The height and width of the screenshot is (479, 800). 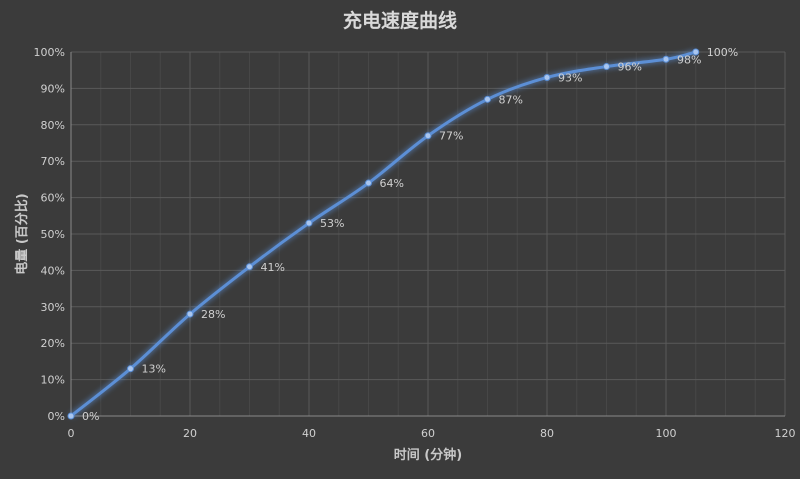 What do you see at coordinates (22, 233) in the screenshot?
I see `y-axis-label: 电量 (百分比)` at bounding box center [22, 233].